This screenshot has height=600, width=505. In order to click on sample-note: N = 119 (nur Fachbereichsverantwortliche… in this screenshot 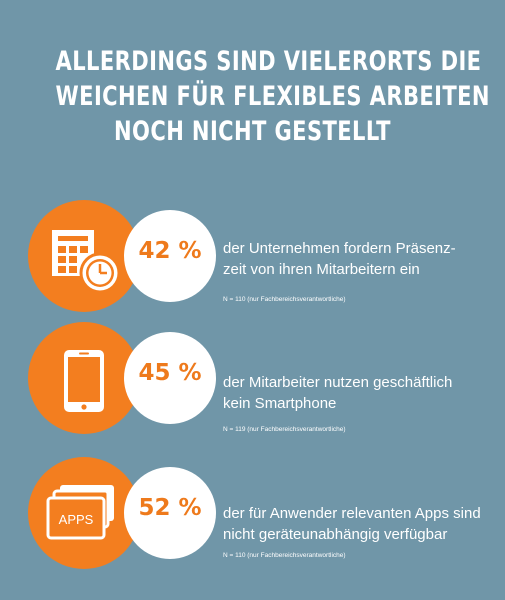, I will do `click(284, 429)`.